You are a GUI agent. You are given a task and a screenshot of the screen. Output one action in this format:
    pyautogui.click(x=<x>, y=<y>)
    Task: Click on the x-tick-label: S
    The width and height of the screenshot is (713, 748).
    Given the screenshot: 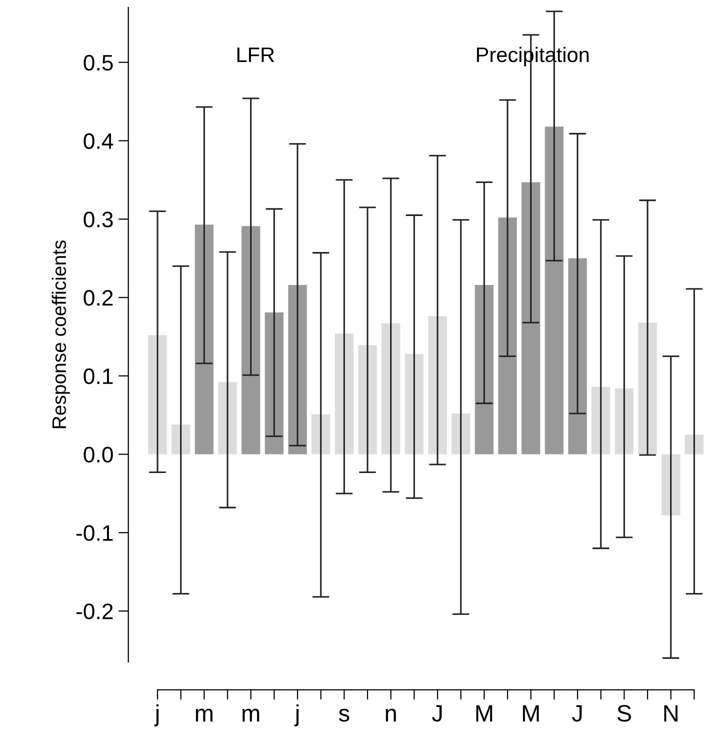 What is the action you would take?
    pyautogui.click(x=624, y=713)
    